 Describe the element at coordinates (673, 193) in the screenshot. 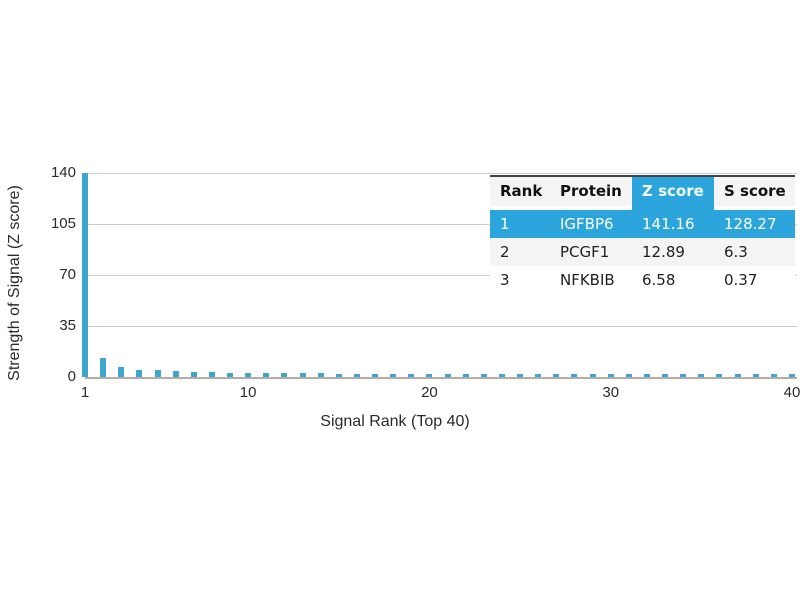

I see `table-header-zscore: Z score` at that location.